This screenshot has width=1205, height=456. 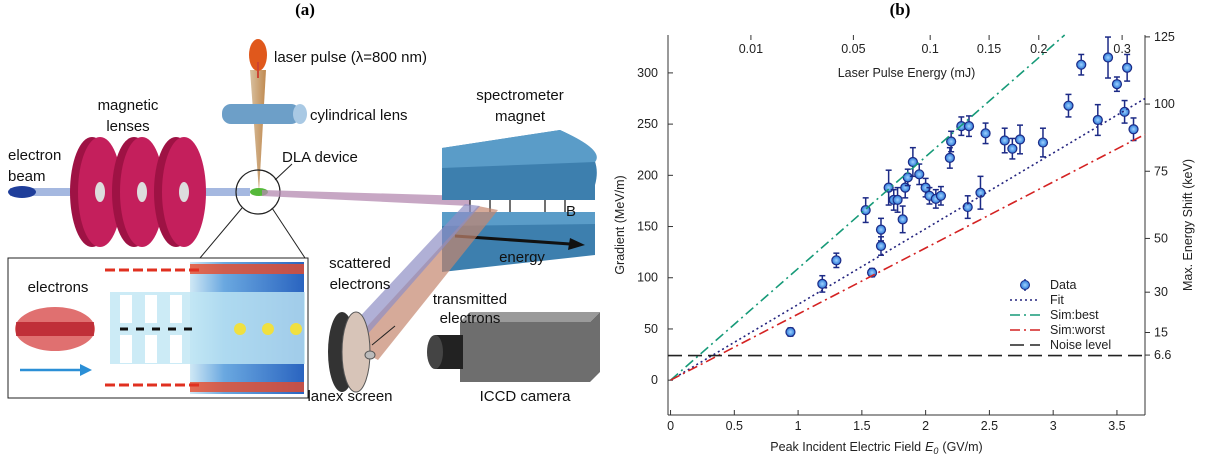 What do you see at coordinates (571, 211) in the screenshot?
I see `label: B` at bounding box center [571, 211].